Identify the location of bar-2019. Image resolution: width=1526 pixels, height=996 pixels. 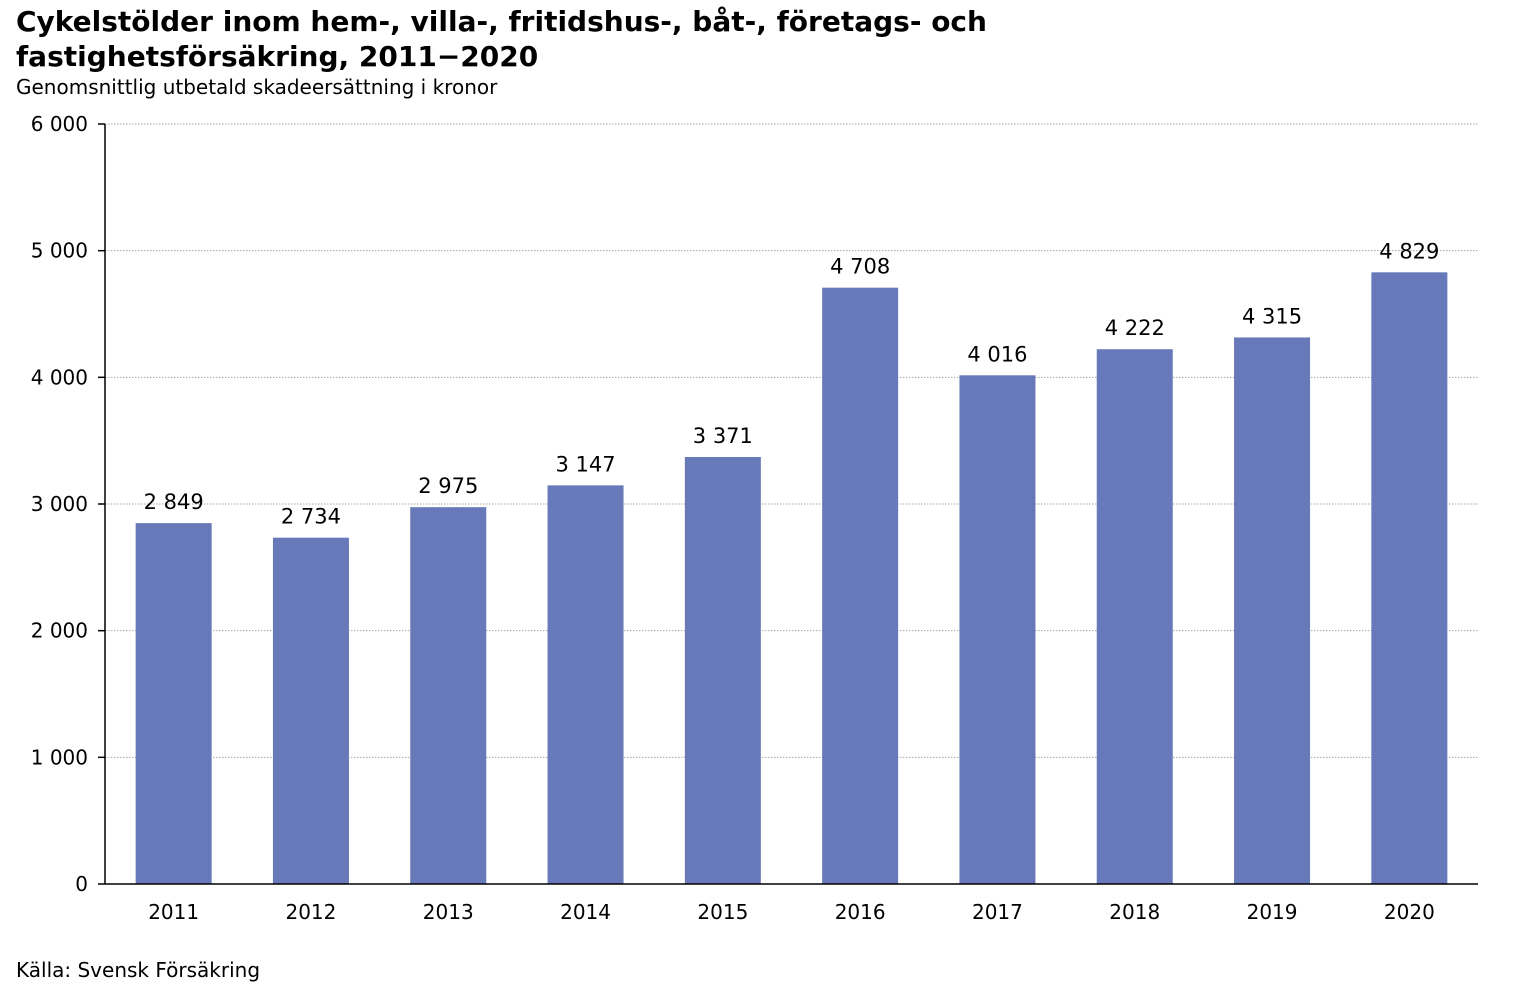
(1272, 610).